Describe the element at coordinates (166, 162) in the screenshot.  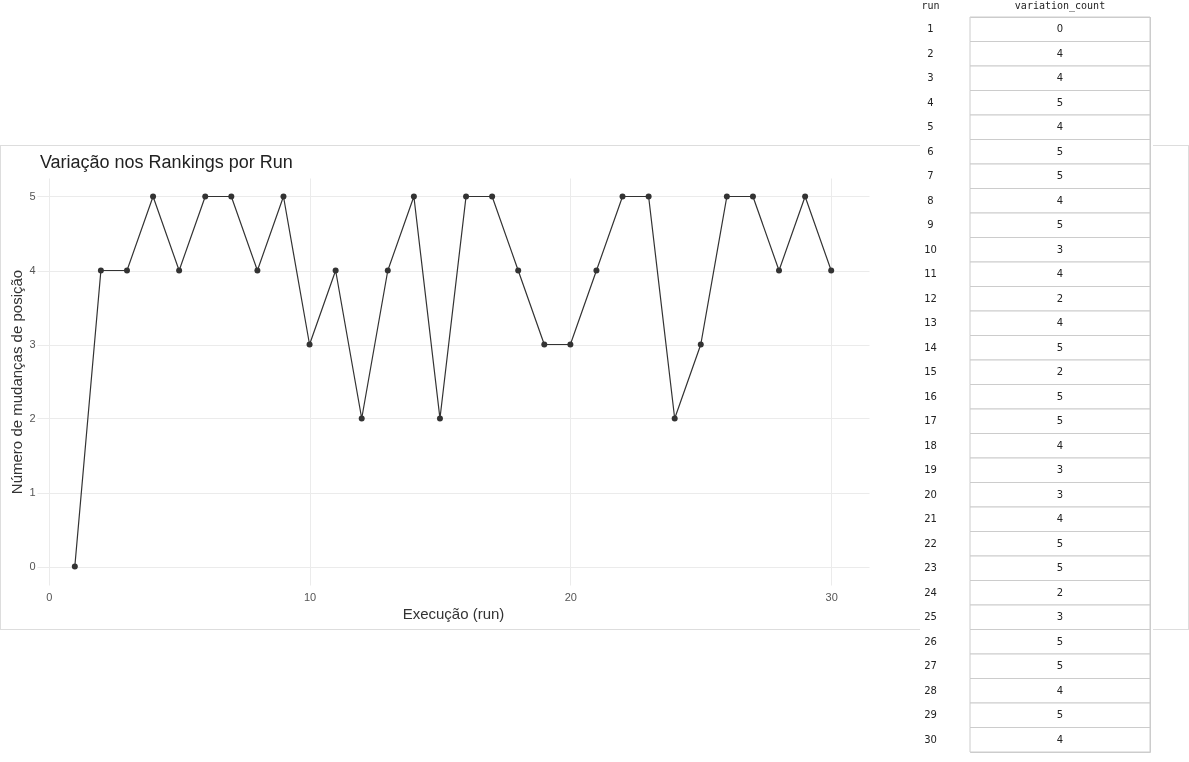
I see `chart-title: Variação nos Rankings por Run` at that location.